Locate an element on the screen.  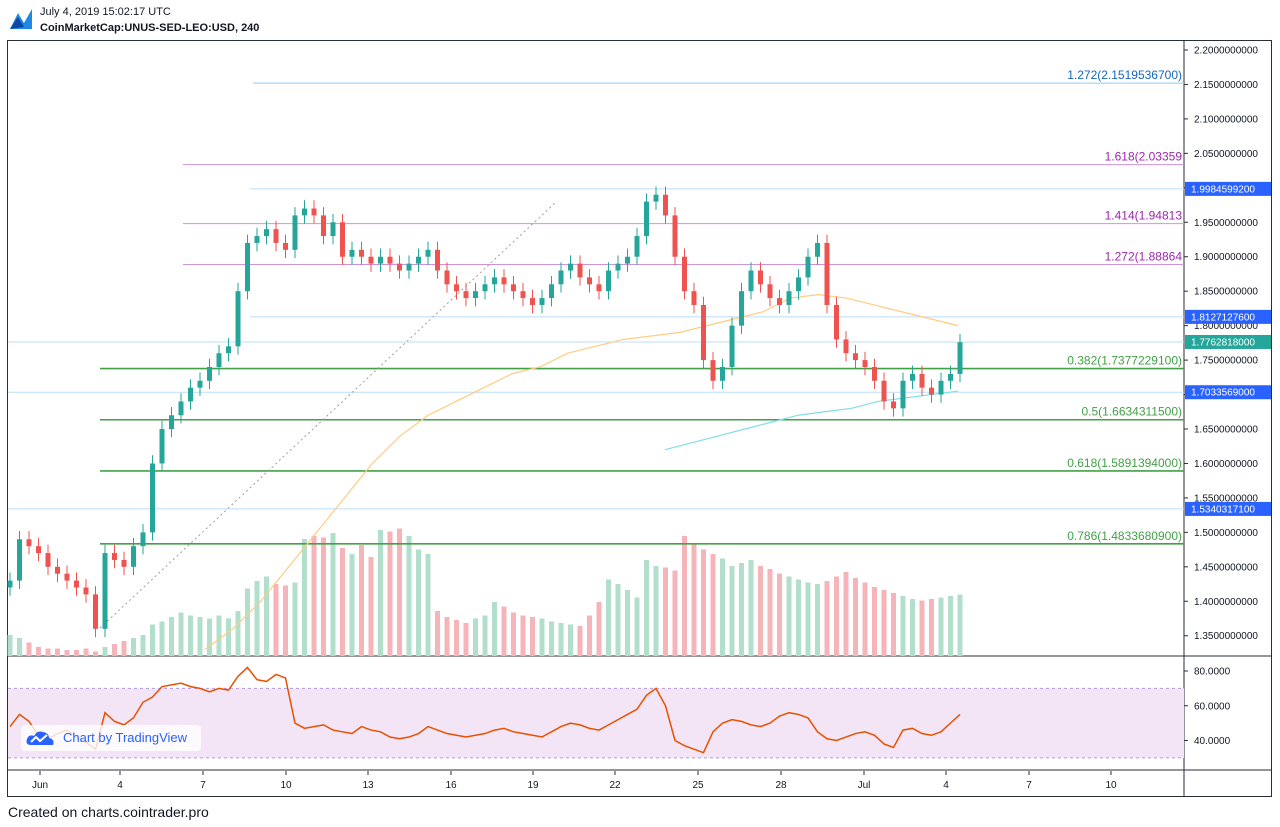
fib-level-label: 0.382(1.7377229100) is located at coordinates (1124, 361).